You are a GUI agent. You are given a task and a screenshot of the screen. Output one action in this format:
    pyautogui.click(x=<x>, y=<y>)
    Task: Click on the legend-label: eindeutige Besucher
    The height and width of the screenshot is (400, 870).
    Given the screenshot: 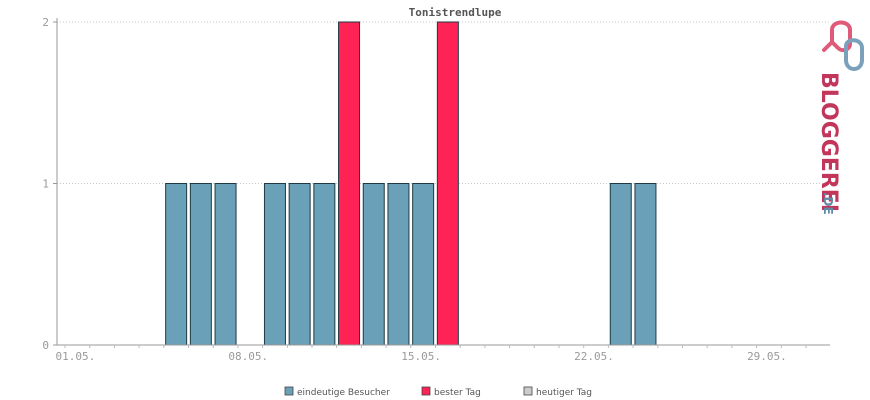 What is the action you would take?
    pyautogui.click(x=343, y=393)
    